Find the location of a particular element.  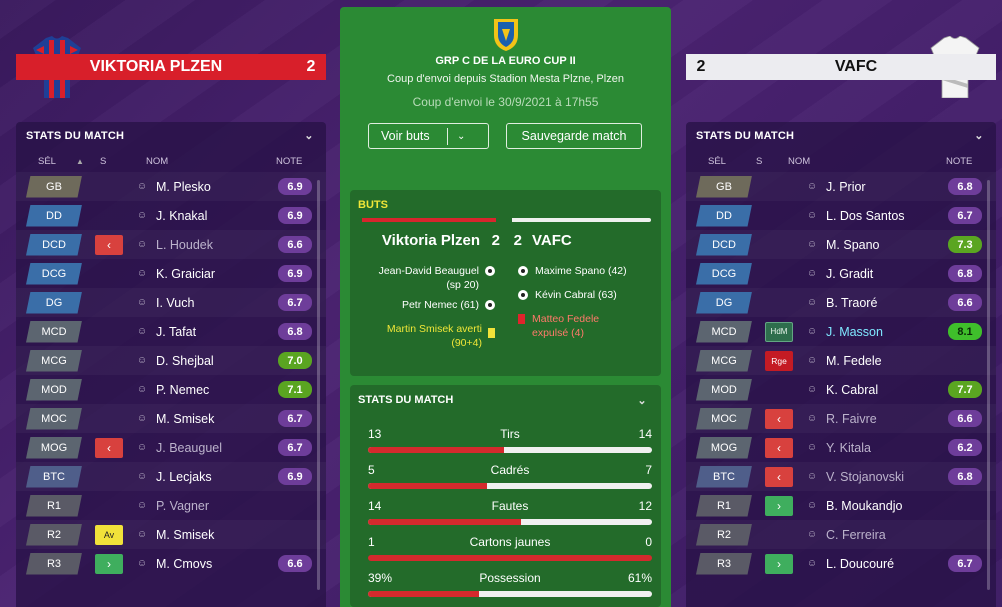

player-name: V. Stojanovski is located at coordinates (865, 476).